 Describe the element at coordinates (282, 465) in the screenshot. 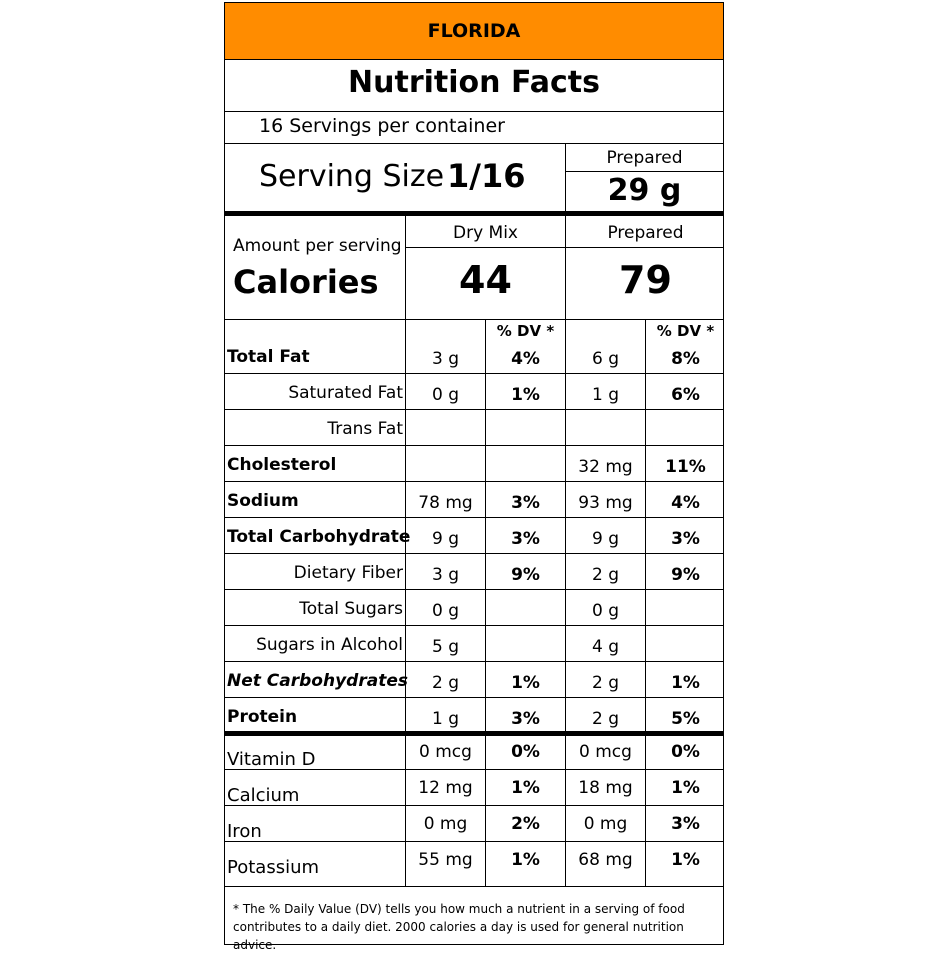

I see `nutrient-label: Cholesterol` at that location.